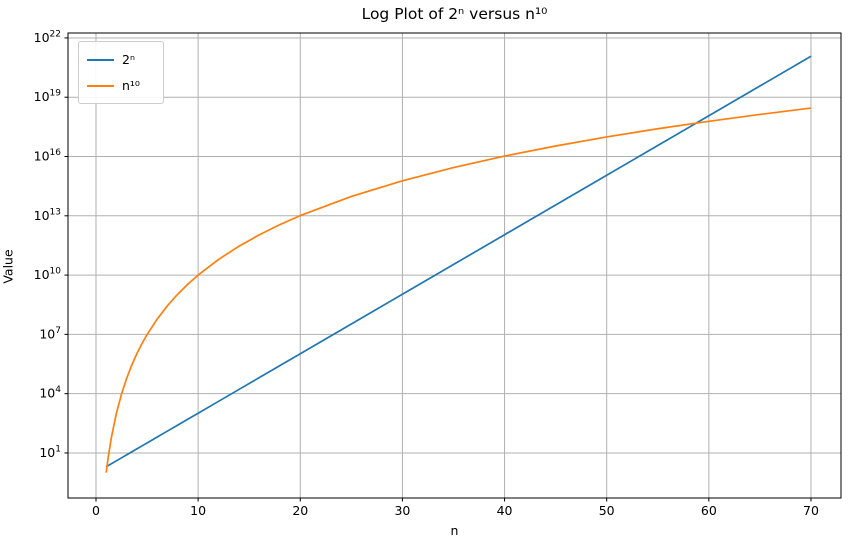 Image resolution: width=855 pixels, height=551 pixels. What do you see at coordinates (811, 510) in the screenshot?
I see `x-tick-label: 70` at bounding box center [811, 510].